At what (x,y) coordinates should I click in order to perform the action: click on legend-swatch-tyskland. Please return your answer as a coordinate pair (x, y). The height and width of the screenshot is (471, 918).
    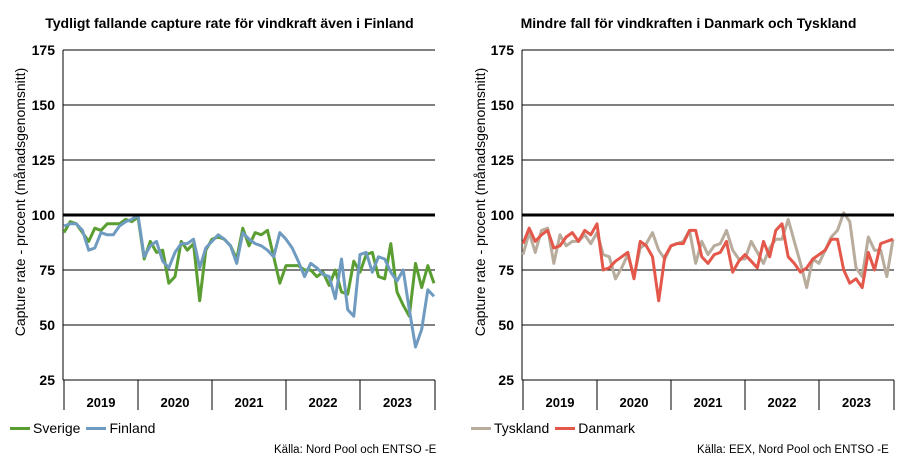
    Looking at the image, I should click on (481, 428).